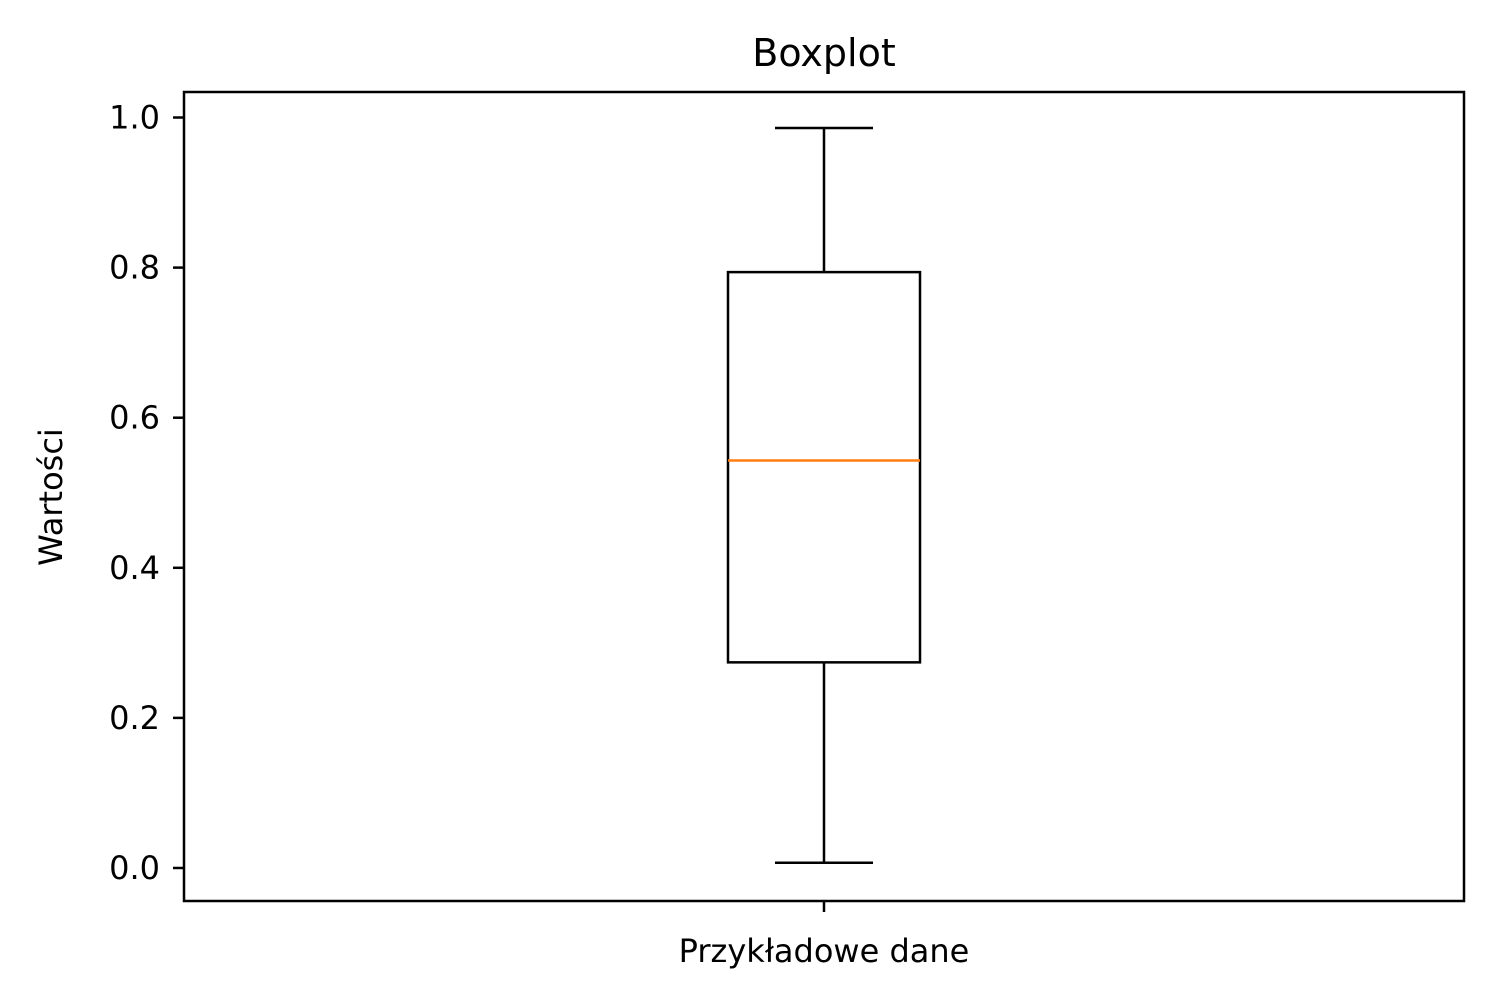 The image size is (1492, 1002). Describe the element at coordinates (134, 868) in the screenshot. I see `y-tick-label: 0.0` at that location.